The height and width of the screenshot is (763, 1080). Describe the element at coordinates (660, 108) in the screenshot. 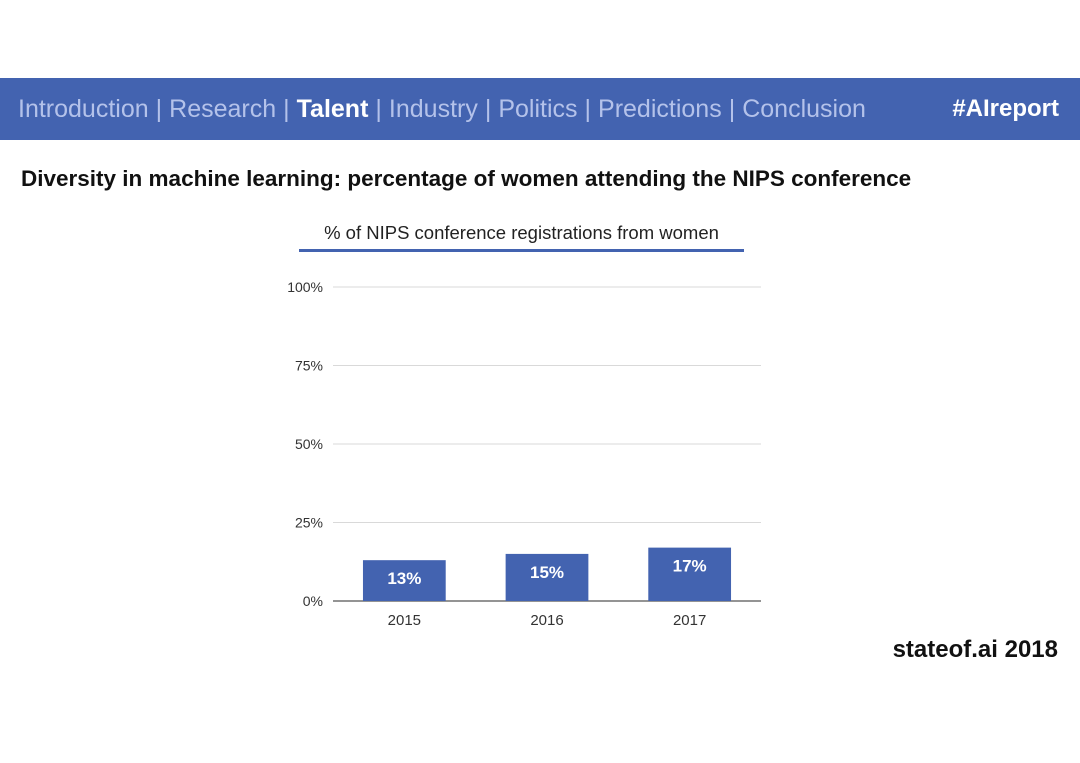

I see `nav-item-predictions: Predictions` at that location.